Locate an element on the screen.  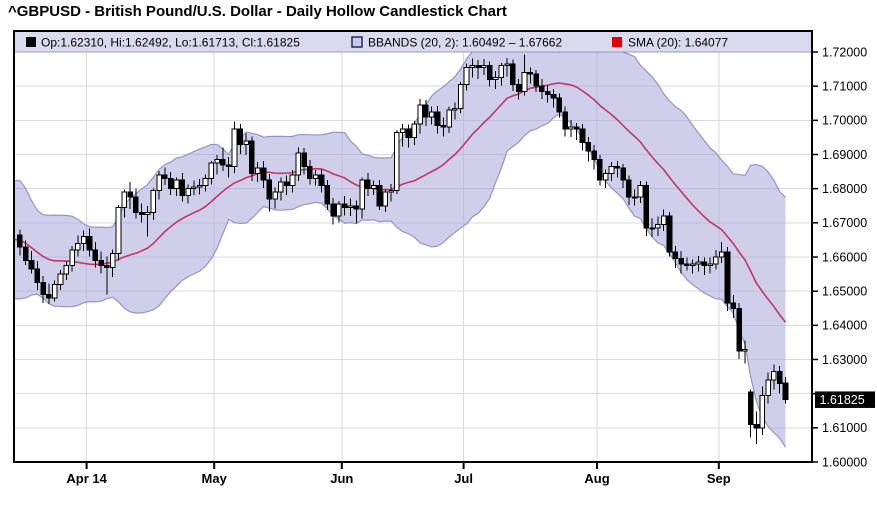
x-axis-label: Apr 14 is located at coordinates (86, 478).